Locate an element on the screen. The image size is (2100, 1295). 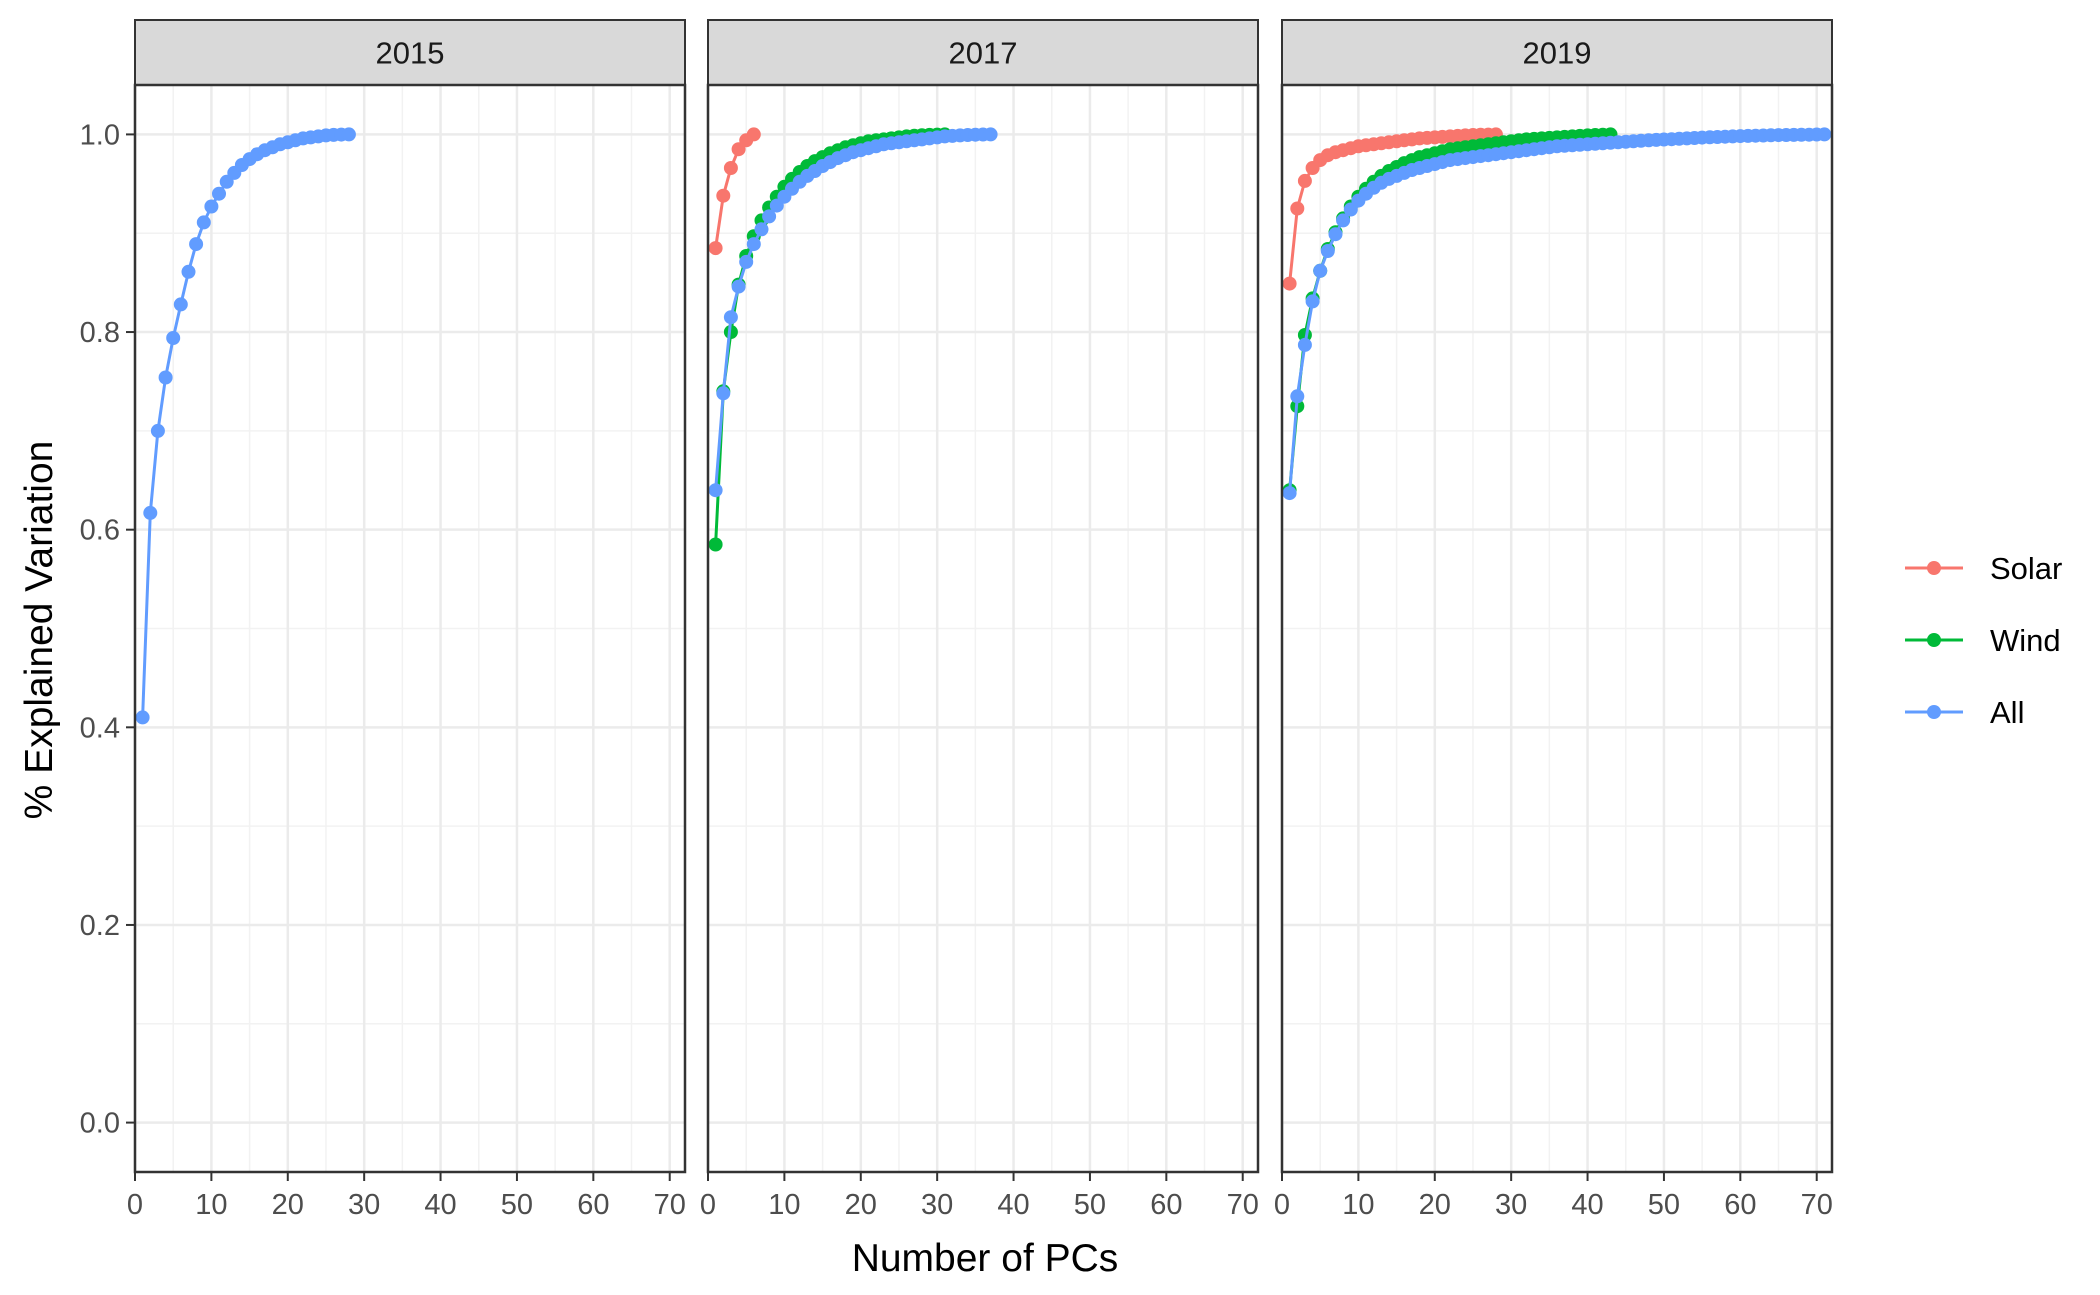
y-axis-title: % Explained Variation is located at coordinates (39, 630).